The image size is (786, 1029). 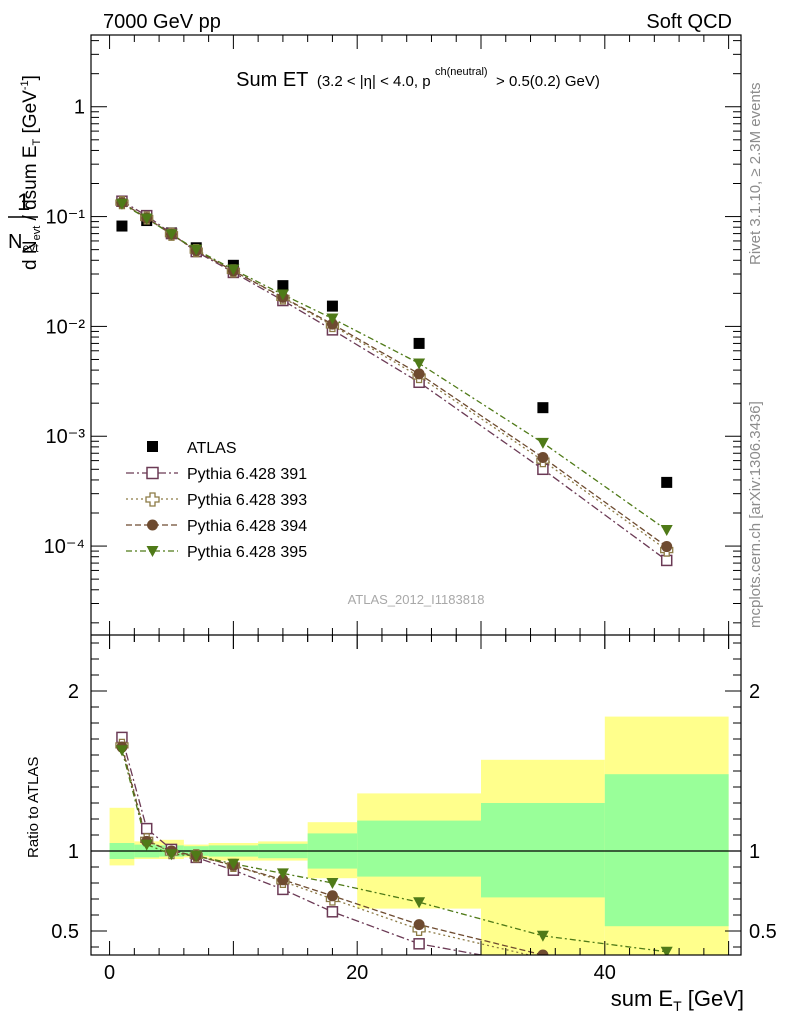 What do you see at coordinates (66, 437) in the screenshot?
I see `y-tick-label: 10⁻³` at bounding box center [66, 437].